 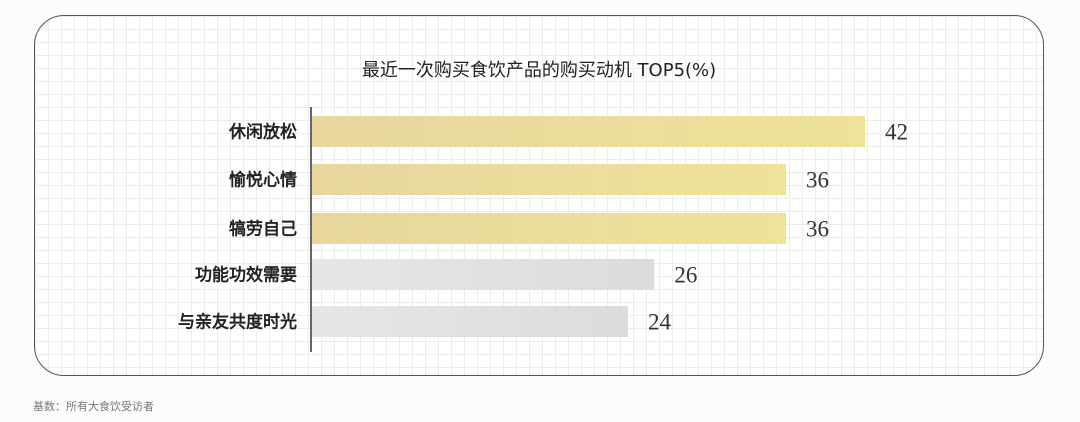 I want to click on value-label: 26, so click(x=685, y=275).